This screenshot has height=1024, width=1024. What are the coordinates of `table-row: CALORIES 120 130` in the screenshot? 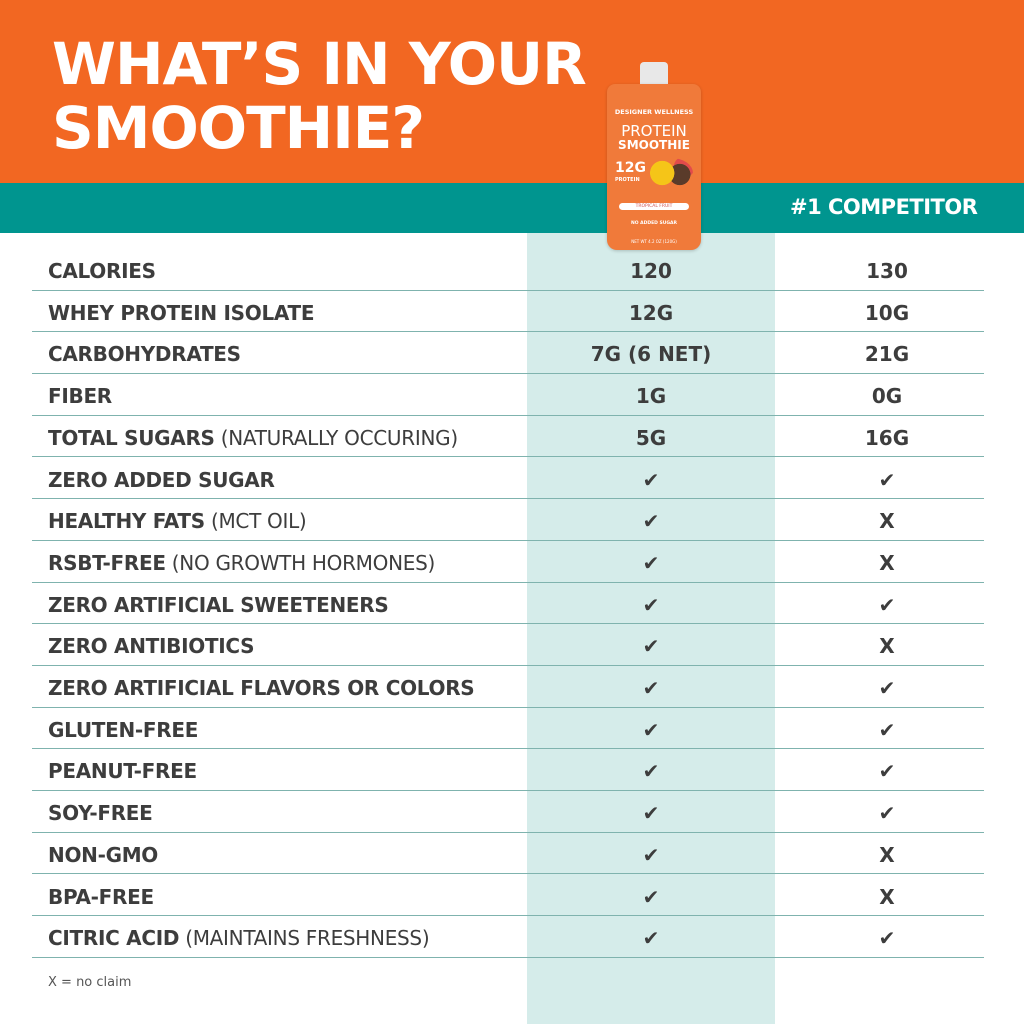 It's located at (508, 270).